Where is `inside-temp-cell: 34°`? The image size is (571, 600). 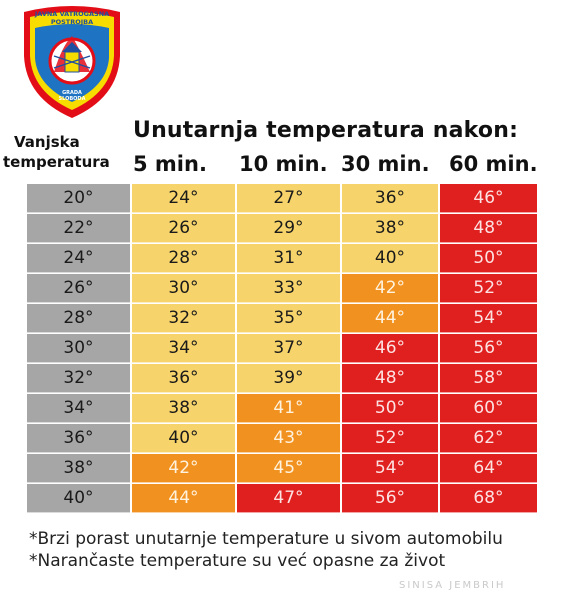 inside-temp-cell: 34° is located at coordinates (183, 348).